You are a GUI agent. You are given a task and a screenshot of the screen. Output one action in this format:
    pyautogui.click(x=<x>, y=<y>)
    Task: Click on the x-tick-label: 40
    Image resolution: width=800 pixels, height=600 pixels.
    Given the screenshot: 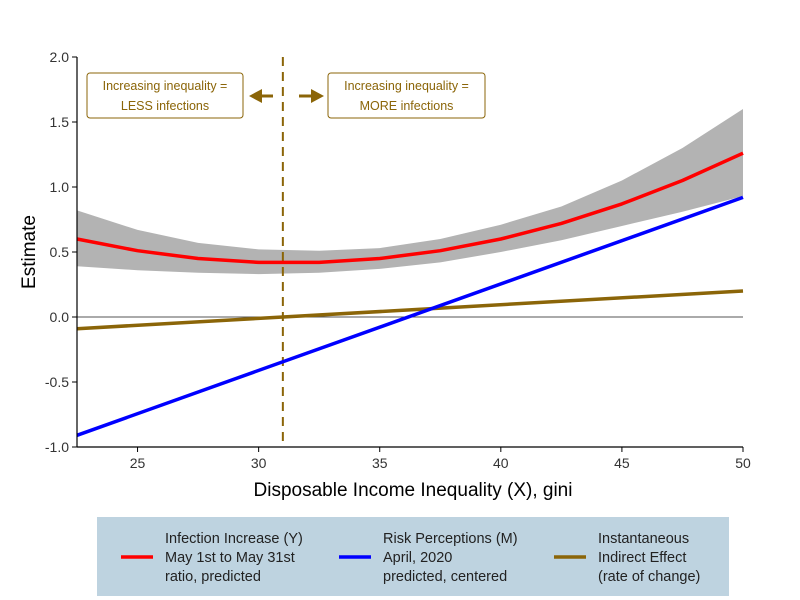 What is the action you would take?
    pyautogui.click(x=501, y=463)
    